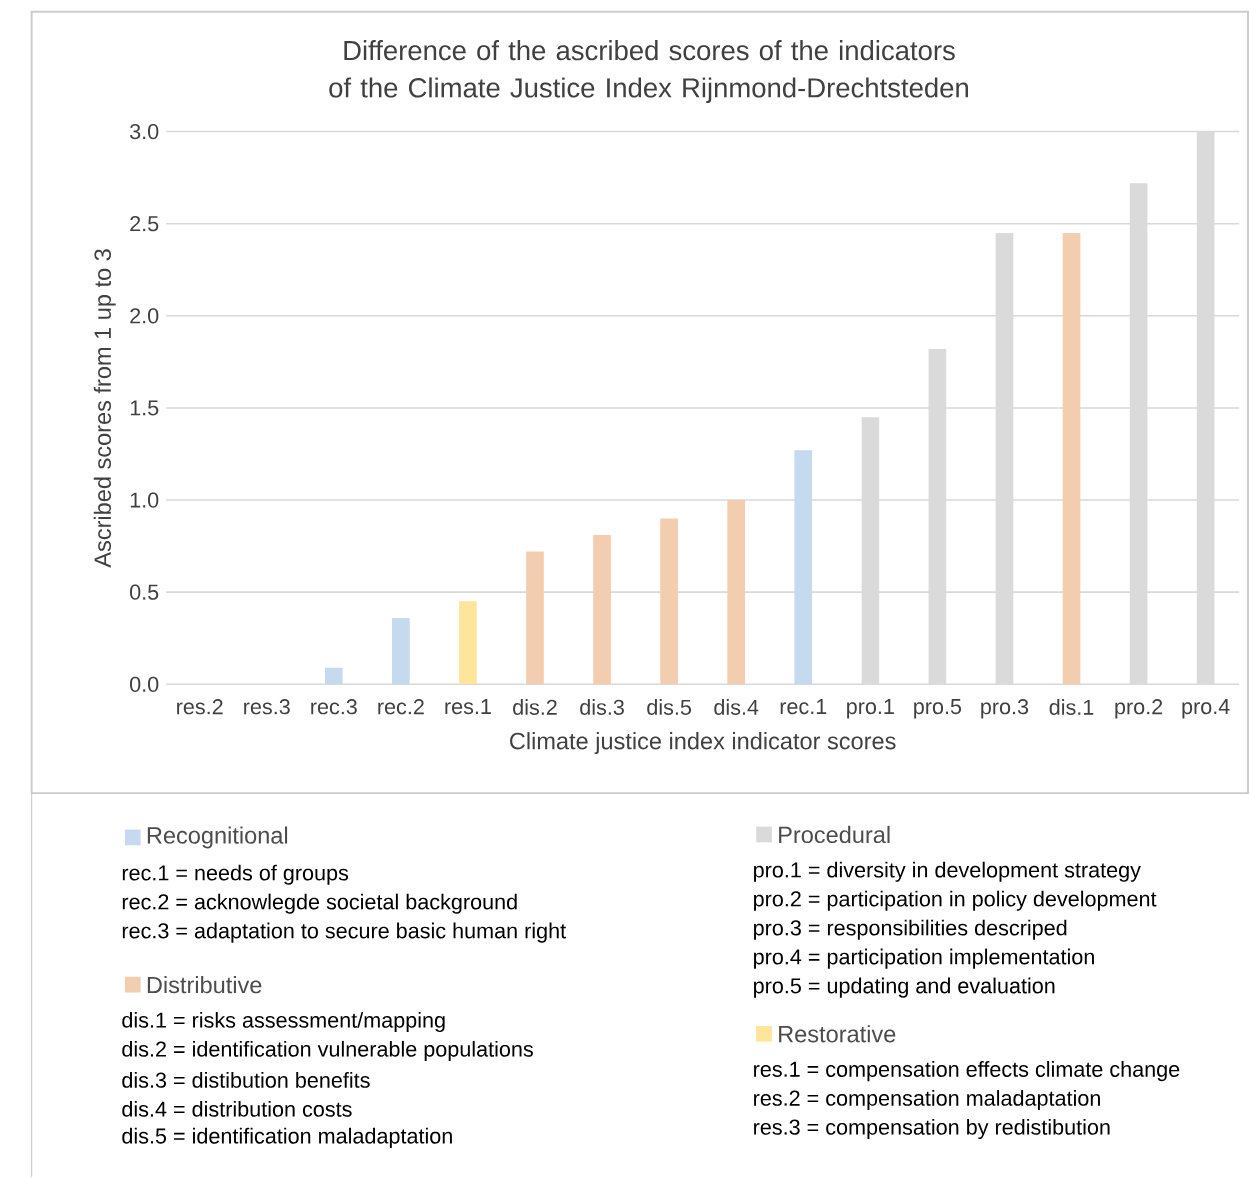  What do you see at coordinates (237, 1109) in the screenshot?
I see `text: dis.4 = distribution costs` at bounding box center [237, 1109].